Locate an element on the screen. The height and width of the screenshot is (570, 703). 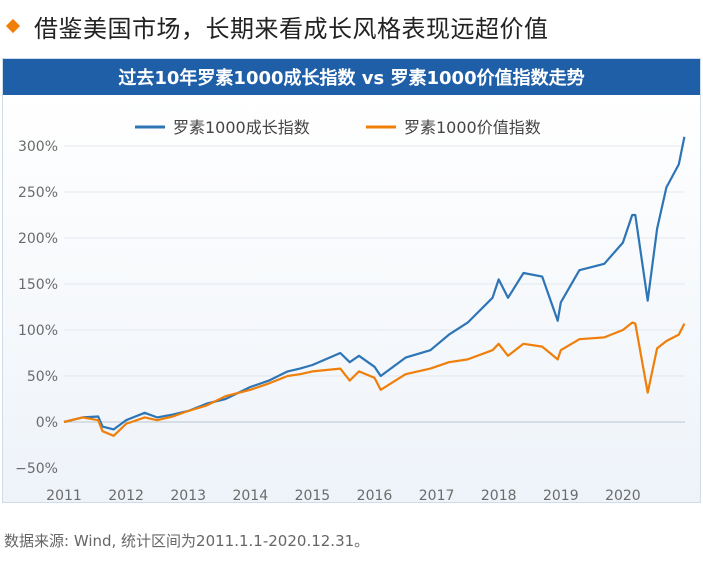
x-tick-label: 2014 is located at coordinates (250, 496).